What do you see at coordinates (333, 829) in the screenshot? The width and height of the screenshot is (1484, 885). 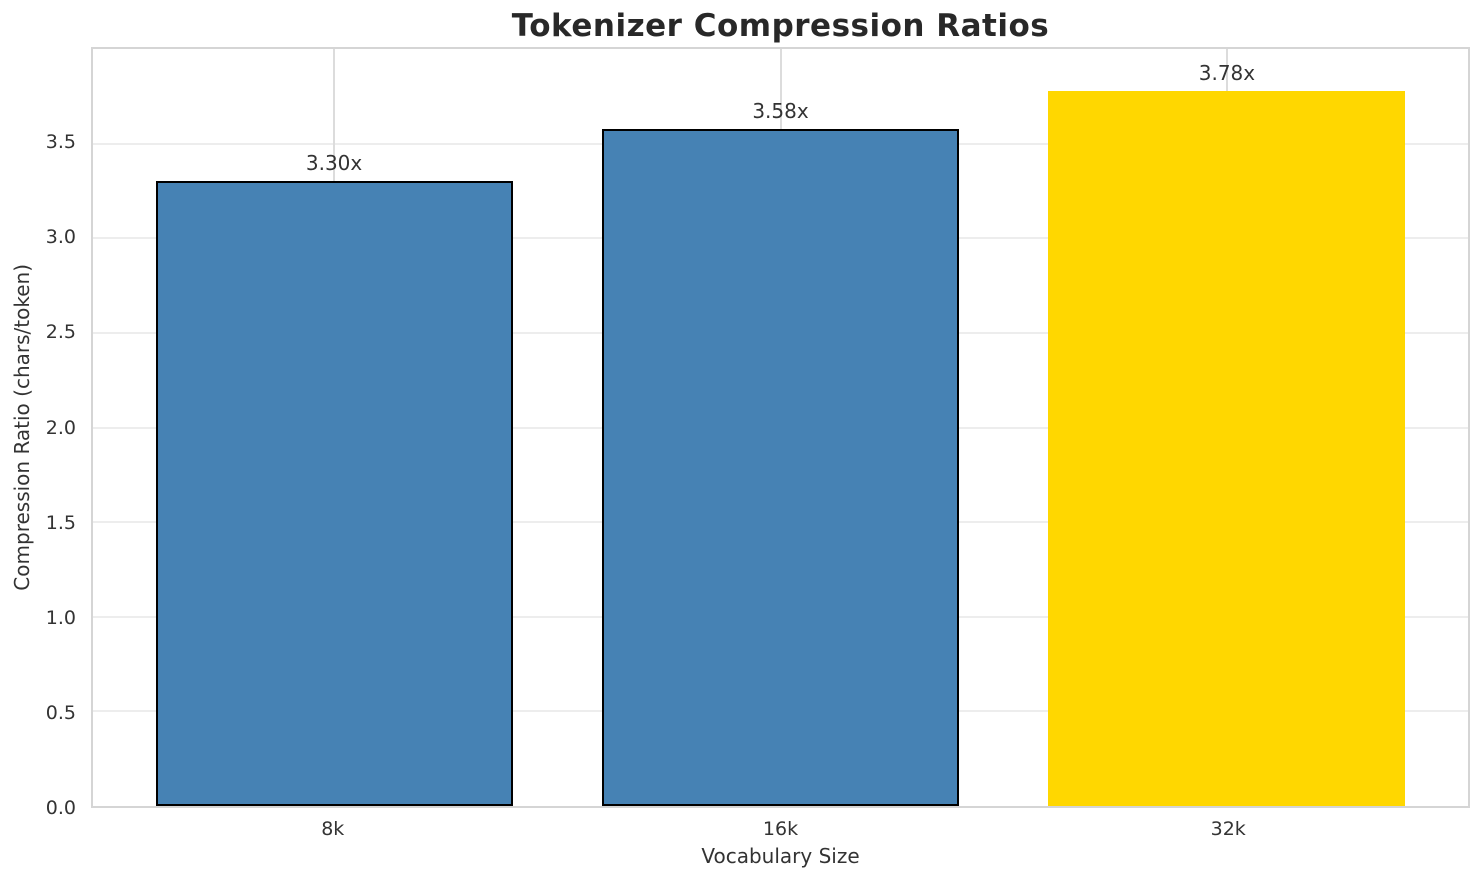 I see `x-tick-label: 8k` at bounding box center [333, 829].